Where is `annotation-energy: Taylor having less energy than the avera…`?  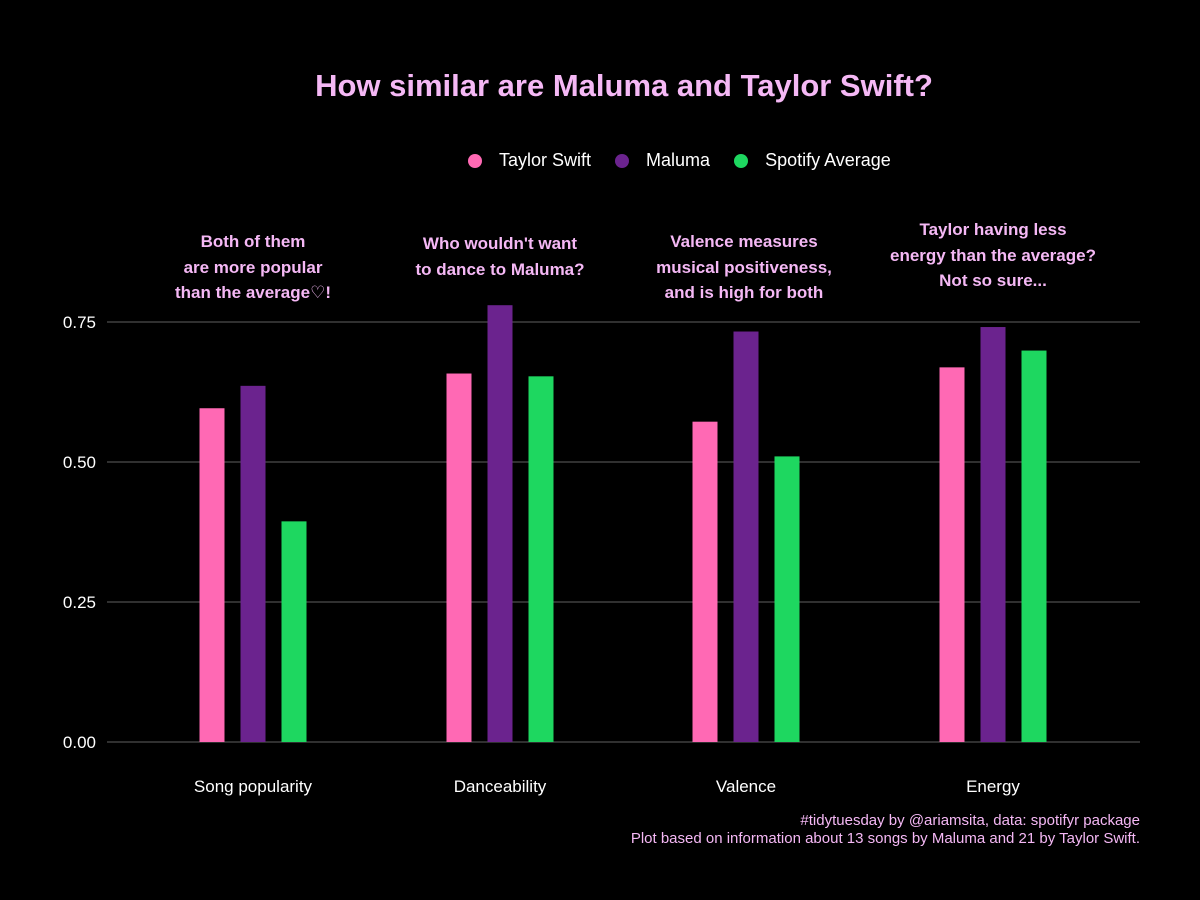 annotation-energy: Taylor having less energy than the avera… is located at coordinates (993, 255).